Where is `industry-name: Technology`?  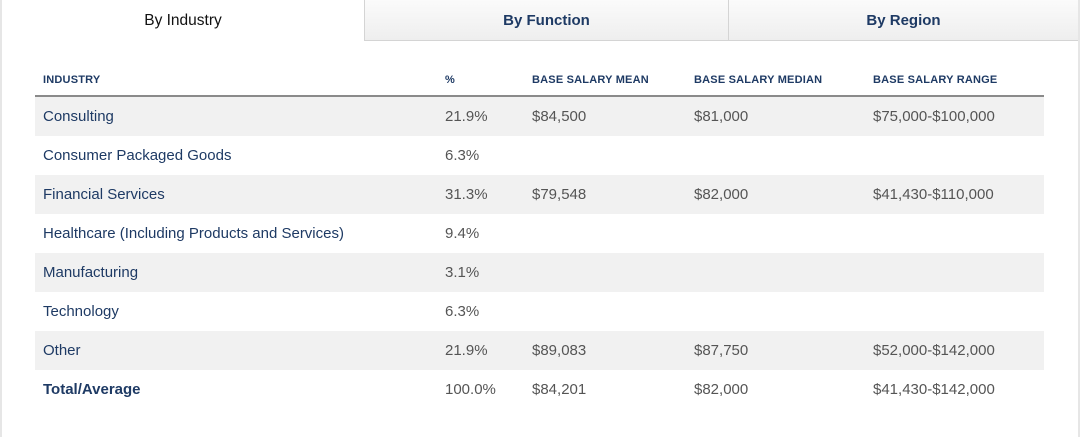 industry-name: Technology is located at coordinates (81, 311).